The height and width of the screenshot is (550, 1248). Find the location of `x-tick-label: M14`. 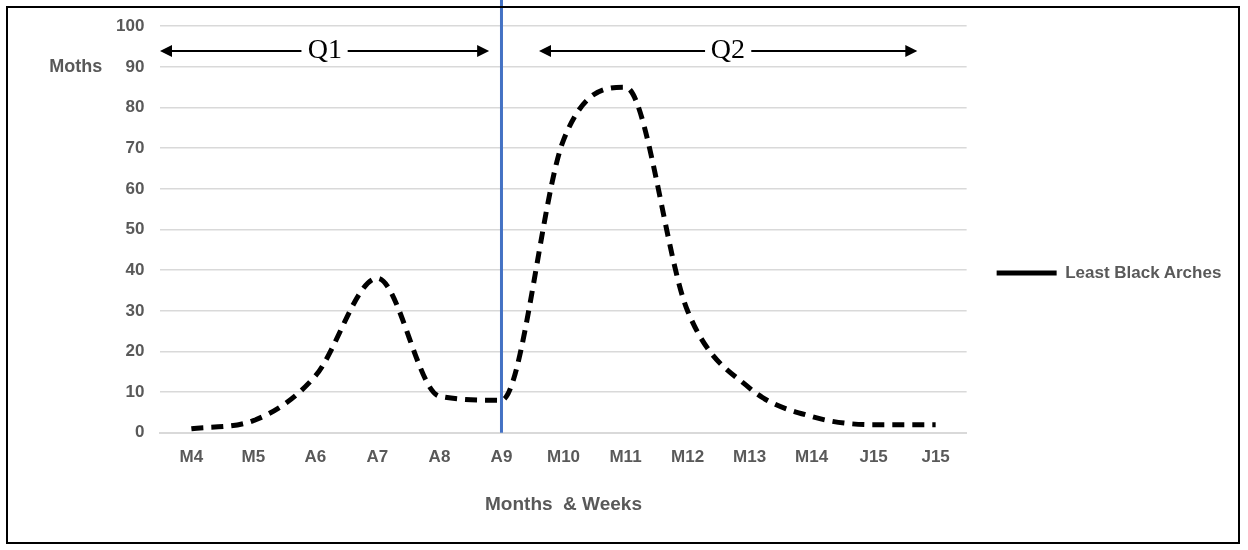

x-tick-label: M14 is located at coordinates (812, 456).